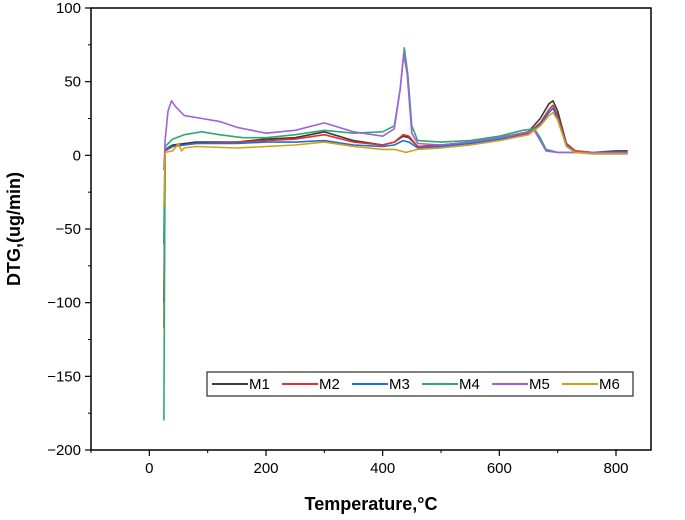 This screenshot has width=685, height=520. What do you see at coordinates (382, 468) in the screenshot?
I see `x-tick-label: 400` at bounding box center [382, 468].